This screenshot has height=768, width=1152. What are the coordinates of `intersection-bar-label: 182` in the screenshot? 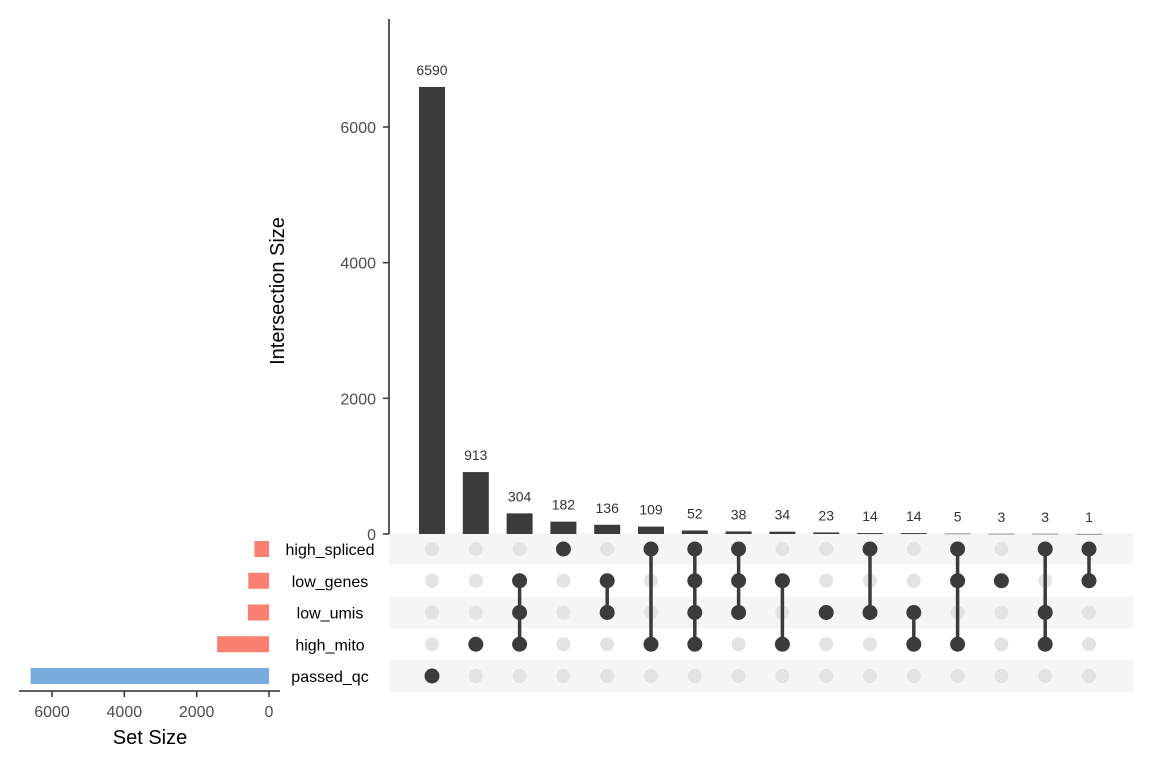 It's located at (564, 505).